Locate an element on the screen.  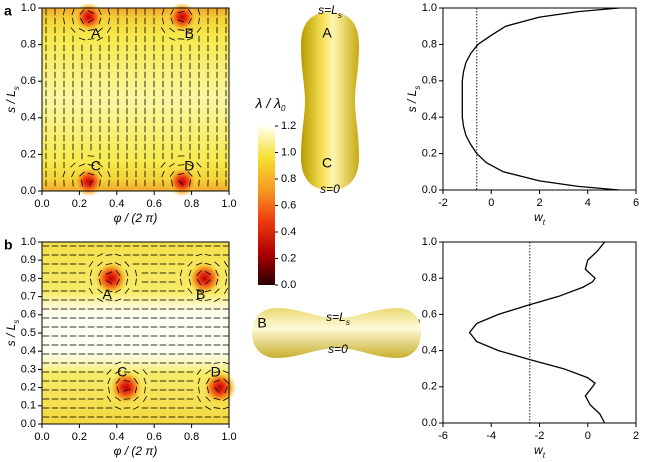
shape-label: A is located at coordinates (327, 33).